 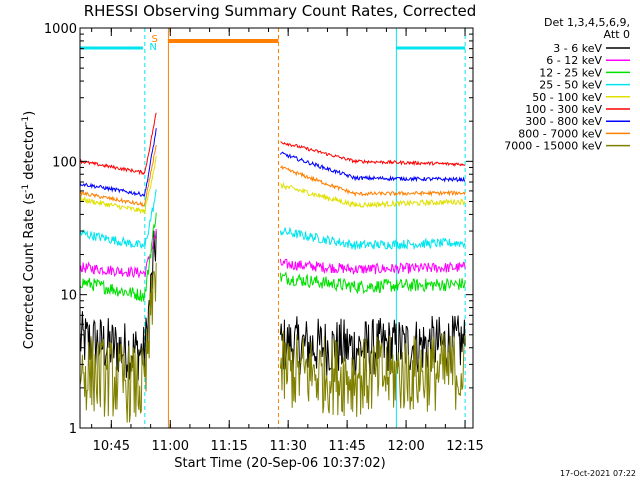 What do you see at coordinates (170, 446) in the screenshot?
I see `x-tick-label: 11:00` at bounding box center [170, 446].